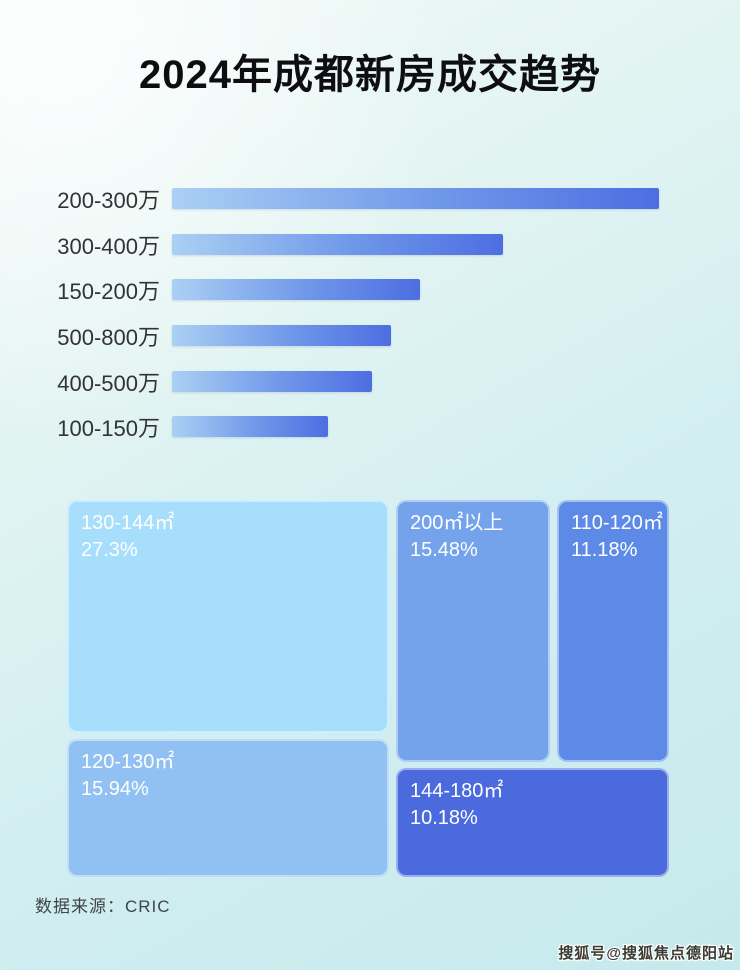  Describe the element at coordinates (108, 428) in the screenshot. I see `bar-category-label: 100-150万` at that location.